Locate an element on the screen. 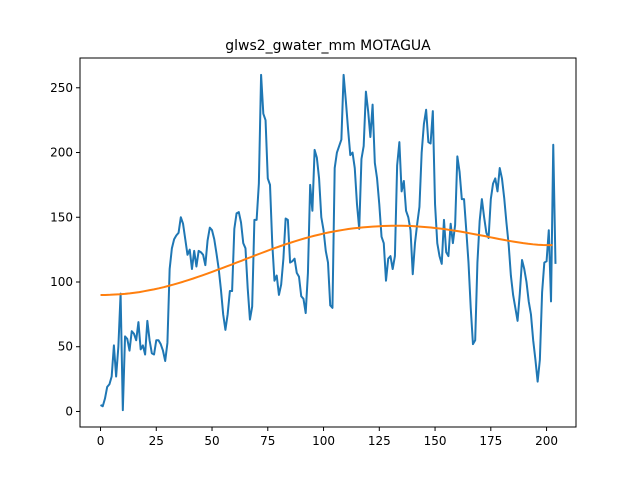 This screenshot has height=480, width=640. y-tick-label: 0 is located at coordinates (69, 411).